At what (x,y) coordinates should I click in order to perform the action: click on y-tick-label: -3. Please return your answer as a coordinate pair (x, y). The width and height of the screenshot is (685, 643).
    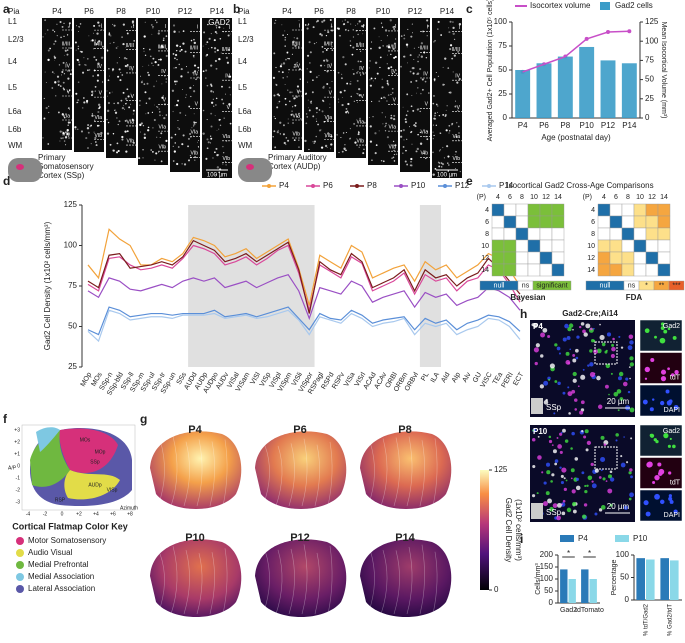
    Looking at the image, I should click on (18, 502).